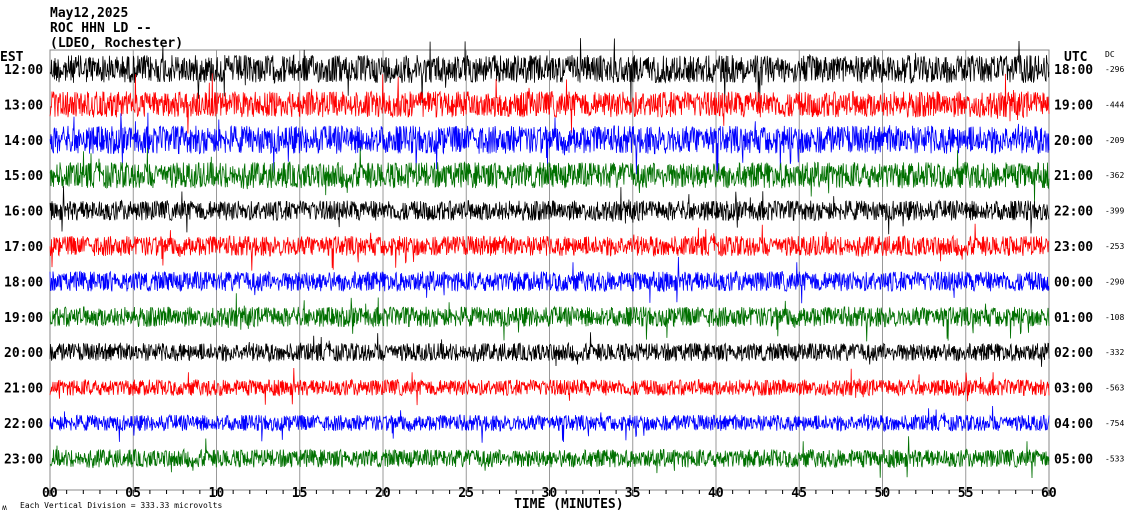 The image size is (1130, 519). What do you see at coordinates (799, 493) in the screenshot?
I see `x-tick-label: 45` at bounding box center [799, 493].